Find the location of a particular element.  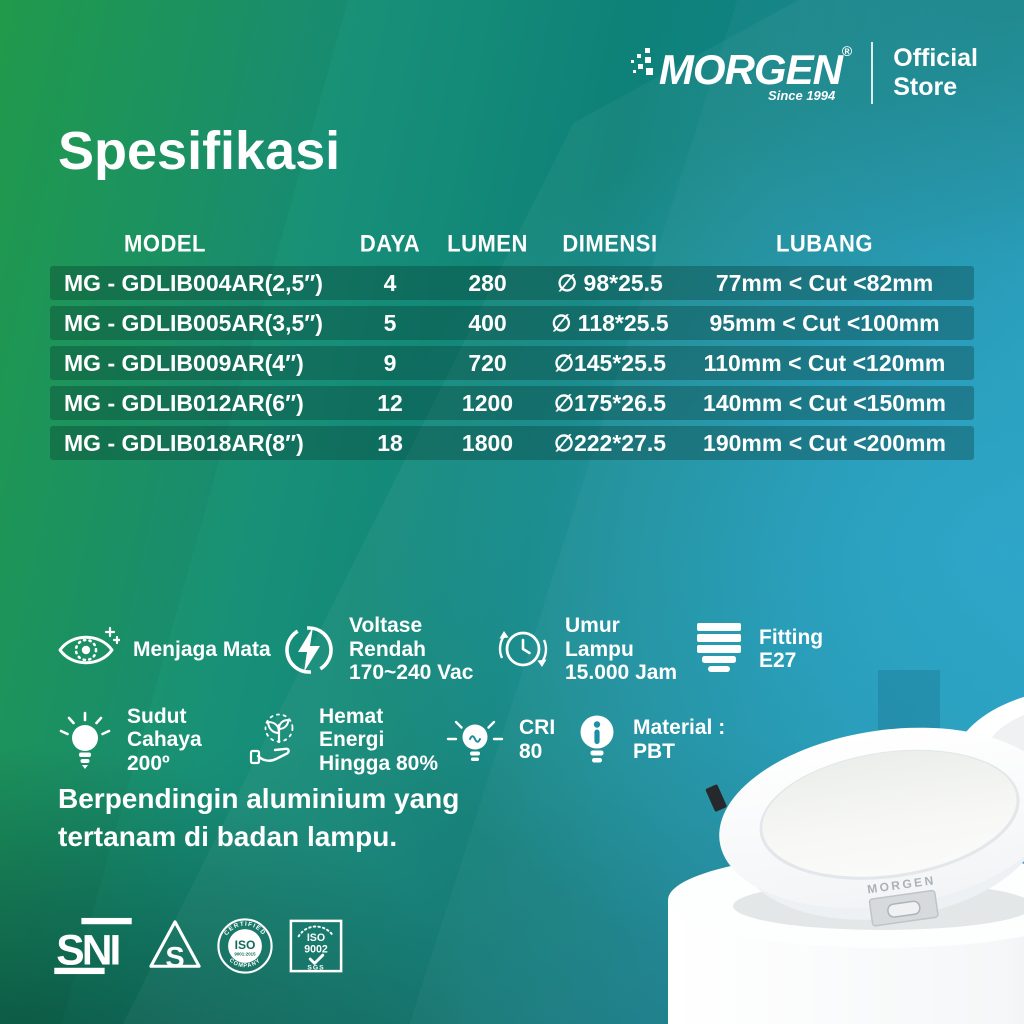

cell-dimensi: ∅ 118*25.5 is located at coordinates (610, 322).